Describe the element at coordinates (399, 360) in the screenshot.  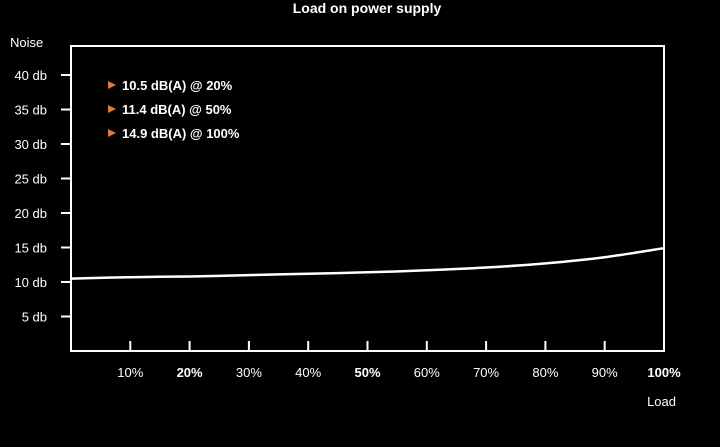
I see `x-axis-ticks: 10% 20% 30% 40% 50% 60% 70% 80% 90% 100%` at that location.